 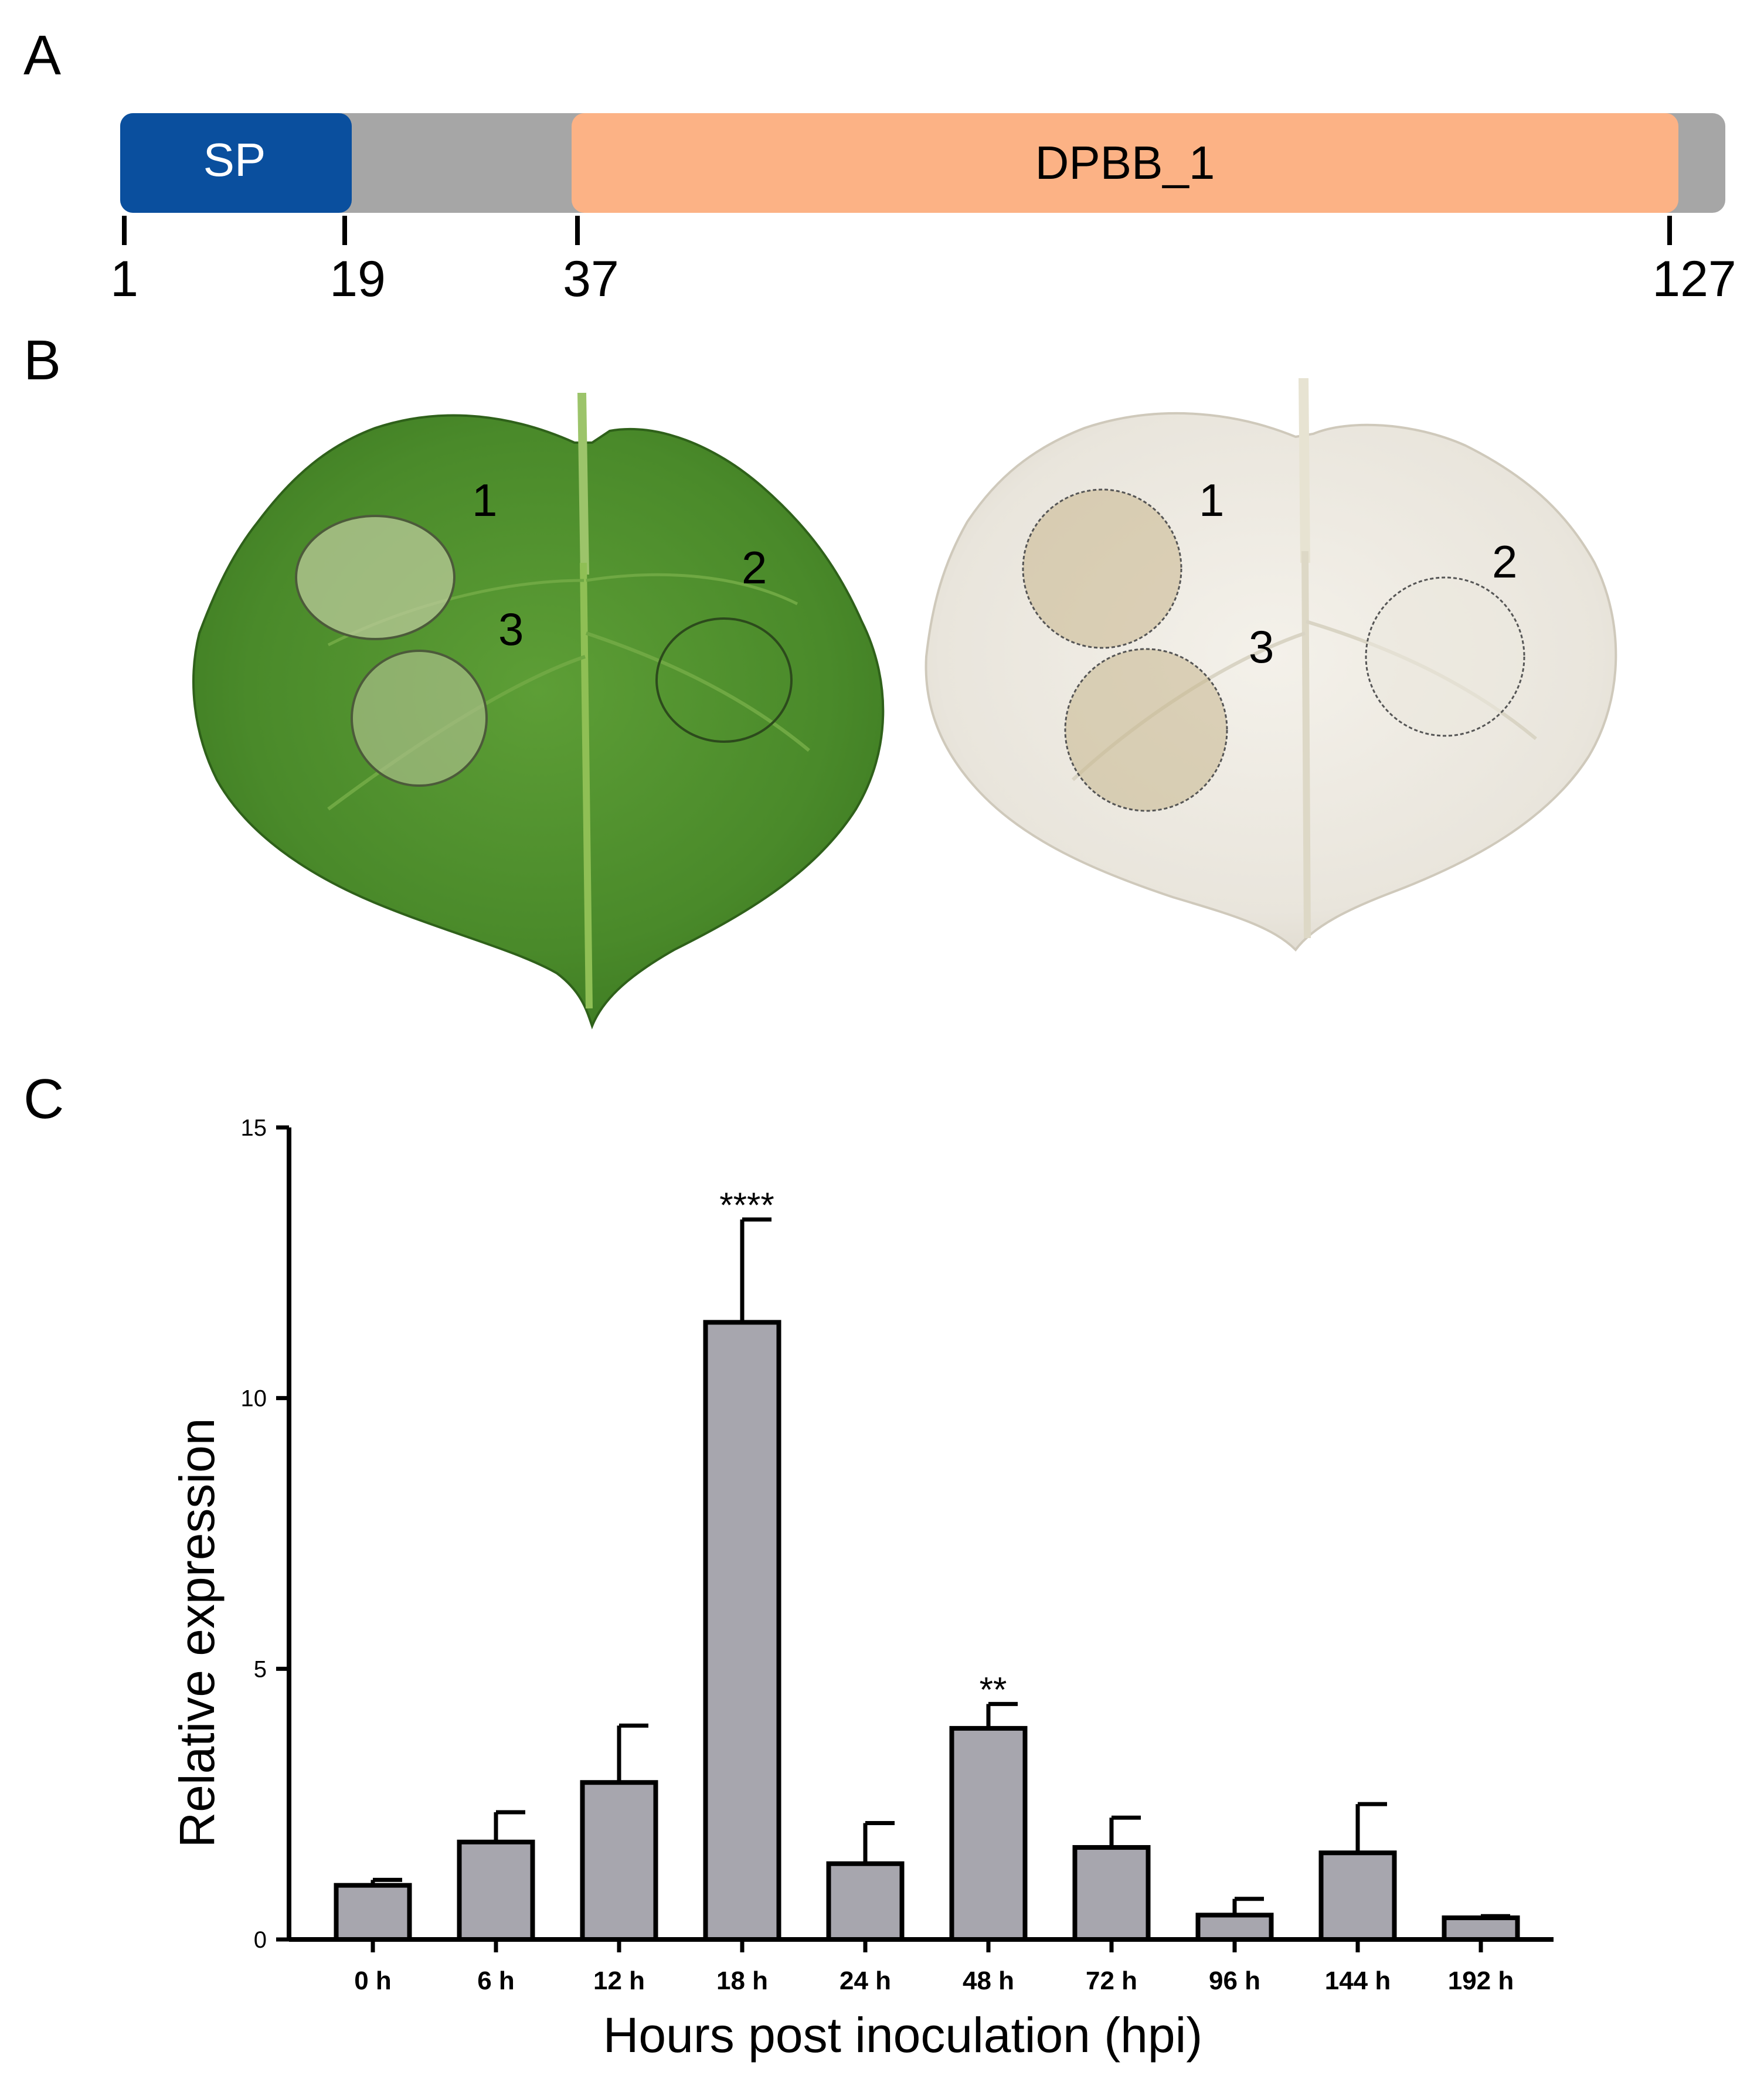 What do you see at coordinates (538, 722) in the screenshot?
I see `green-leaf-blade` at bounding box center [538, 722].